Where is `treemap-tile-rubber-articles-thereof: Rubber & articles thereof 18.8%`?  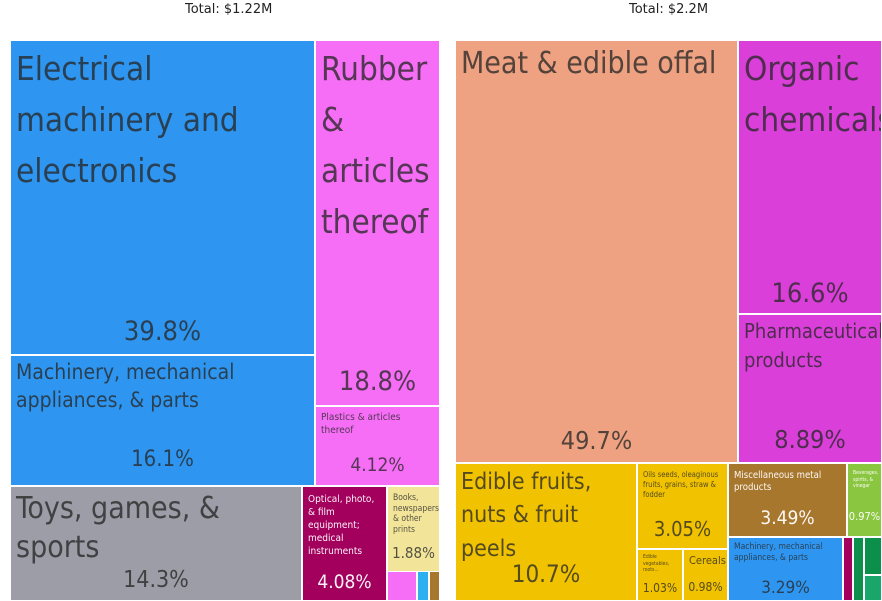 treemap-tile-rubber-articles-thereof: Rubber & articles thereof 18.8% is located at coordinates (377, 223).